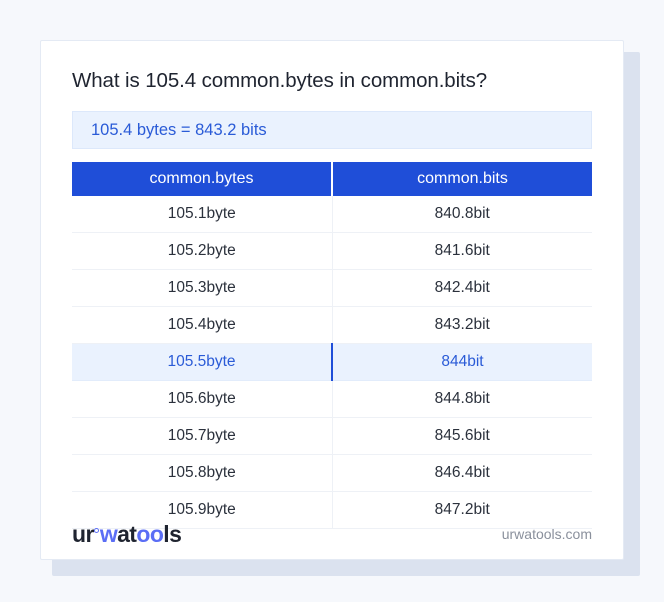 The image size is (664, 602). I want to click on table-row: 105.7byte 845.6bit, so click(332, 436).